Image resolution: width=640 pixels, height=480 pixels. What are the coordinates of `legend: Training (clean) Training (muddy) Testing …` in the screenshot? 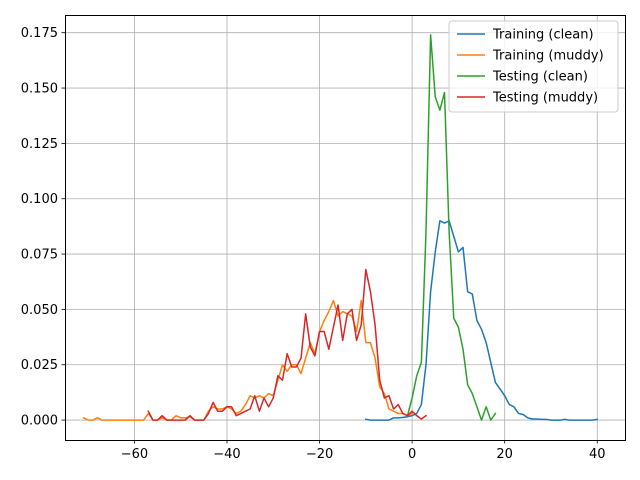 It's located at (533, 66).